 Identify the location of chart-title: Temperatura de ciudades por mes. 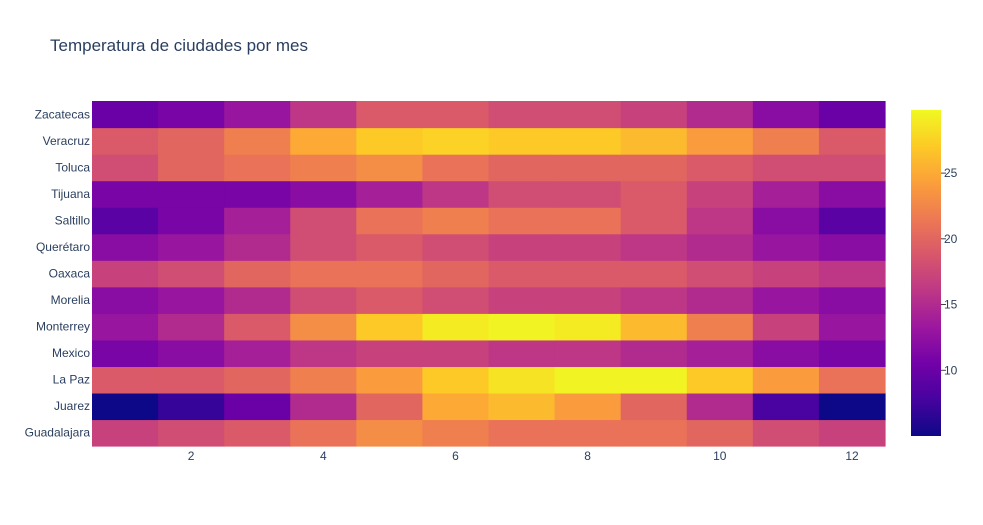
(179, 45).